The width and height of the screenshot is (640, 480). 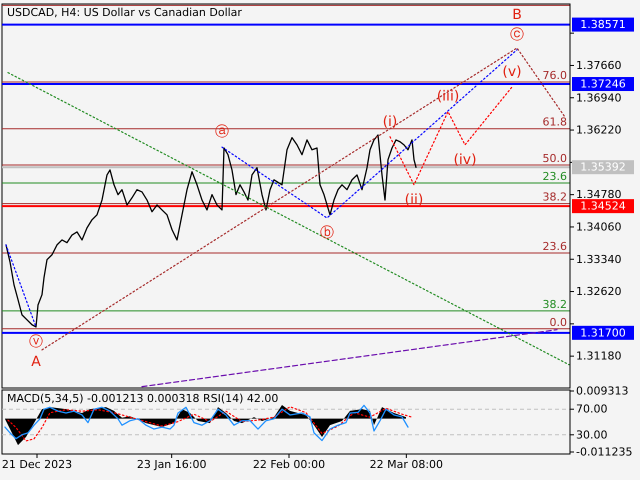 I want to click on y-tick-label: 30.00, so click(x=592, y=435).